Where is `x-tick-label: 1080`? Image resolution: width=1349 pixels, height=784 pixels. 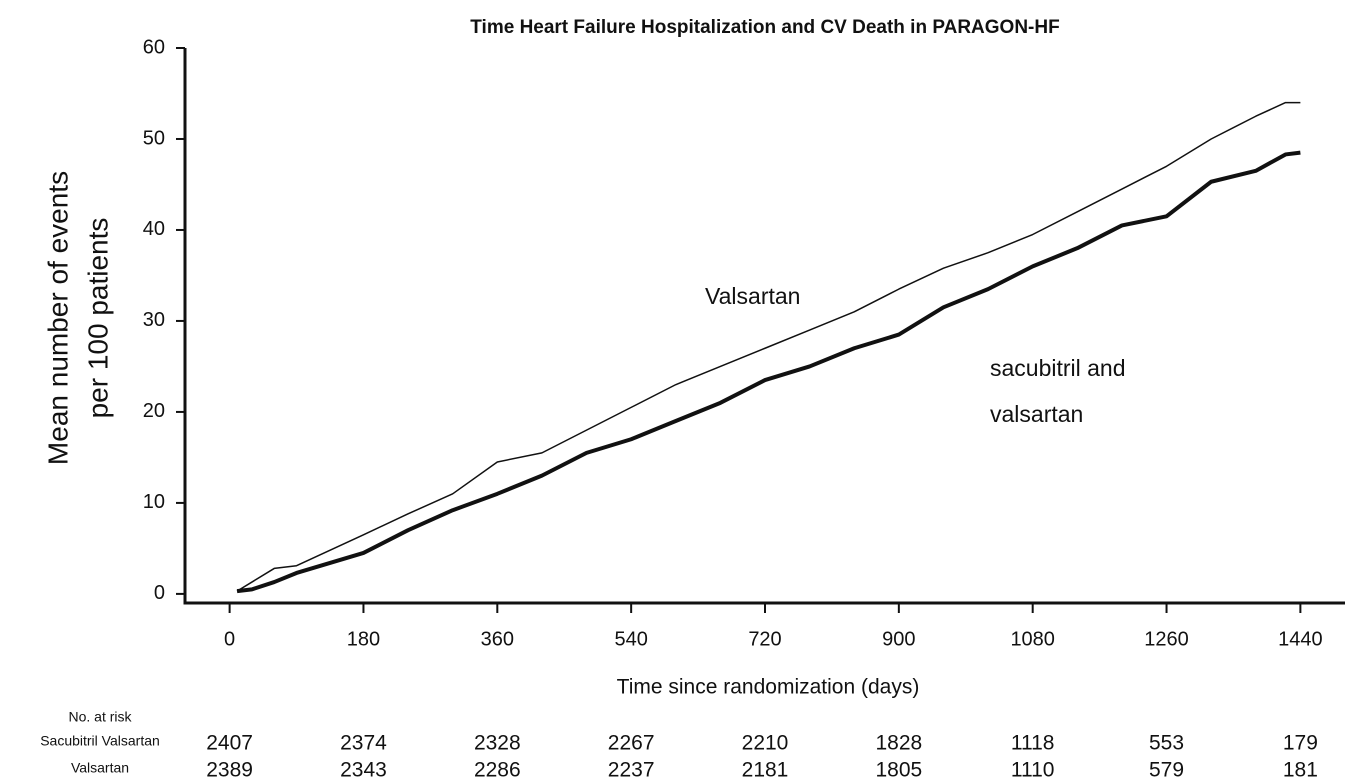
x-tick-label: 1080 is located at coordinates (1032, 639).